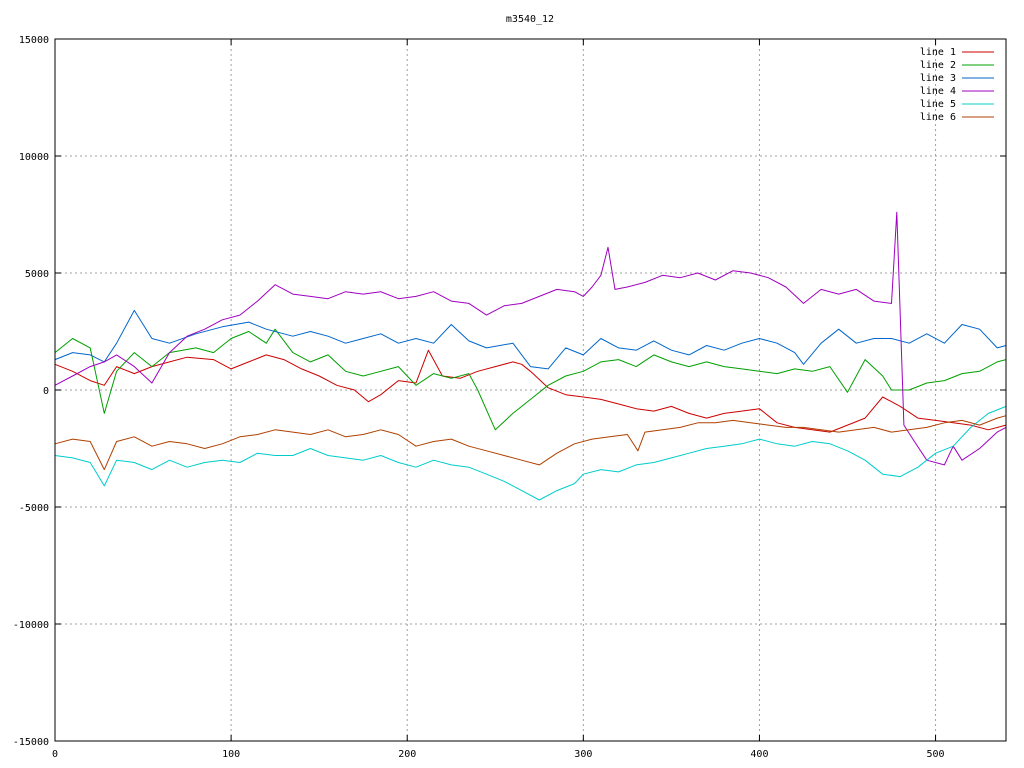  I want to click on legend-label: line 3, so click(938, 78).